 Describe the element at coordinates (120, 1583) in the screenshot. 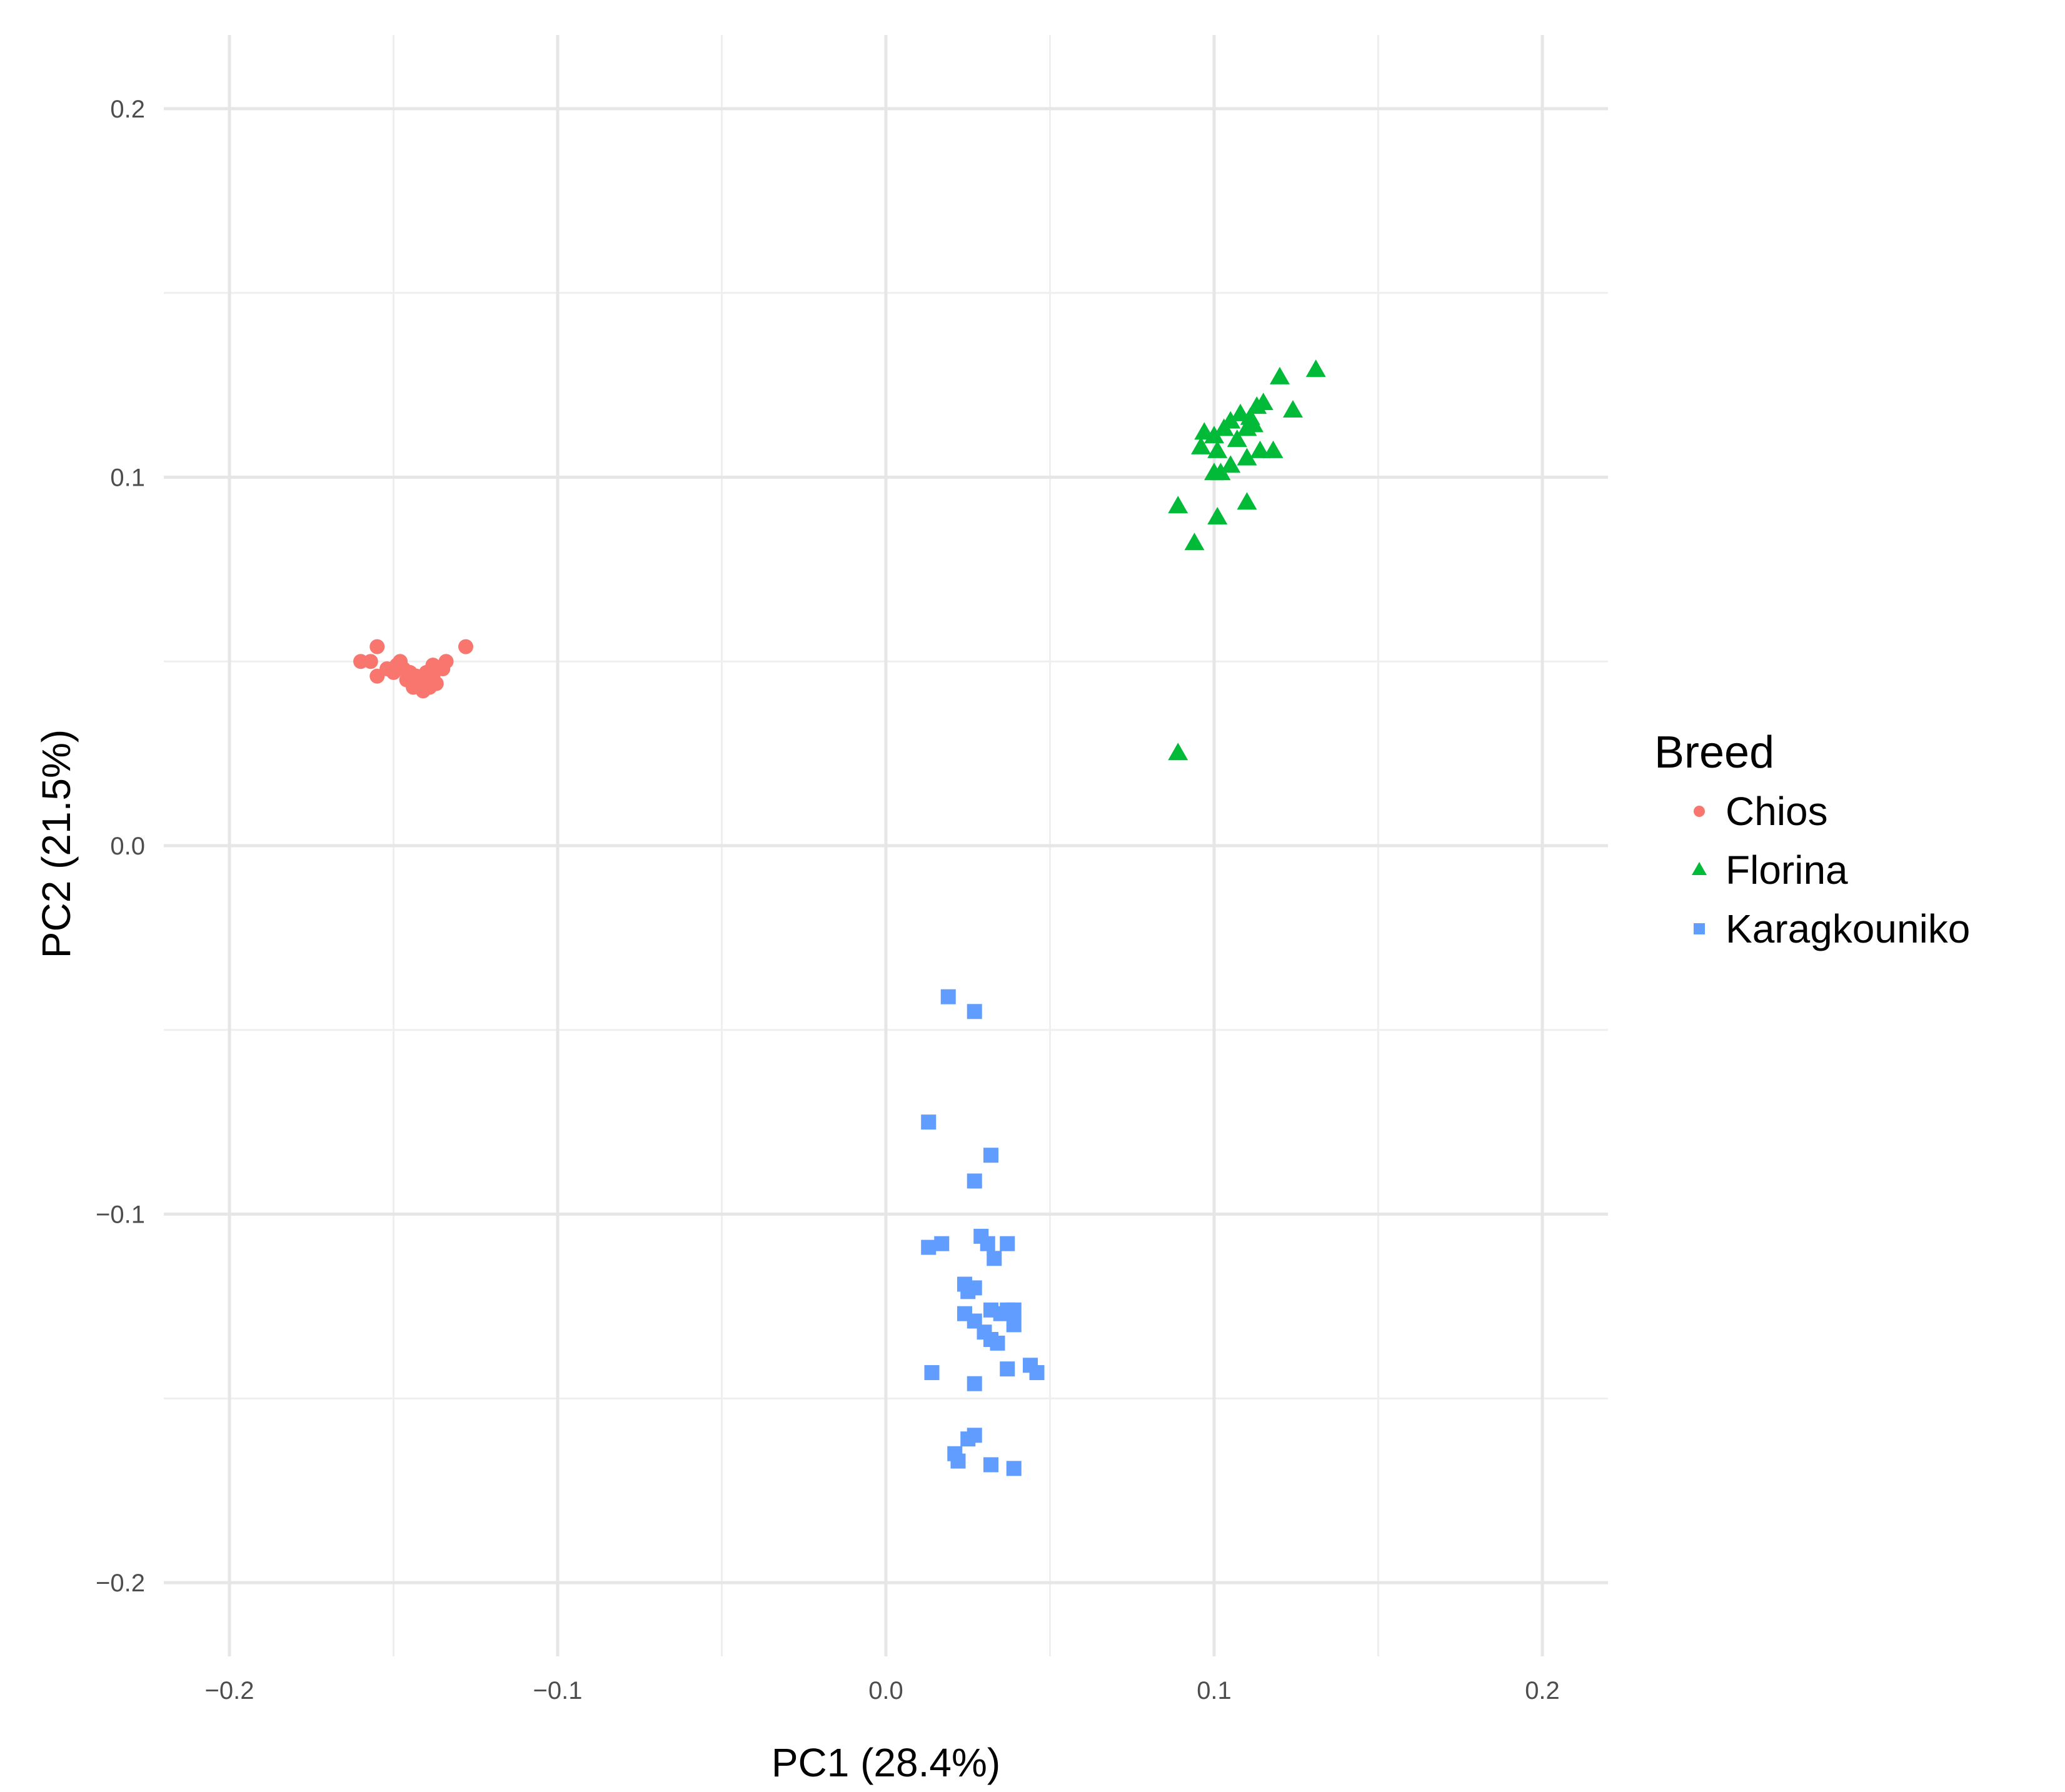

I see `y-tick-label: −0.2` at that location.